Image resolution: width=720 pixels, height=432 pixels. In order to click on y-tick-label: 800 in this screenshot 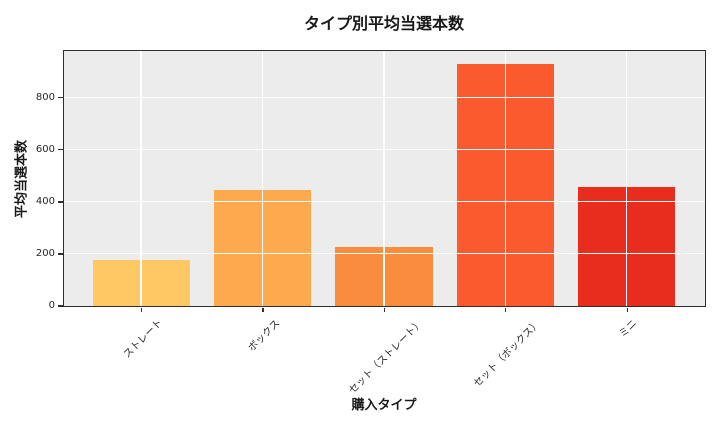, I will do `click(45, 97)`.